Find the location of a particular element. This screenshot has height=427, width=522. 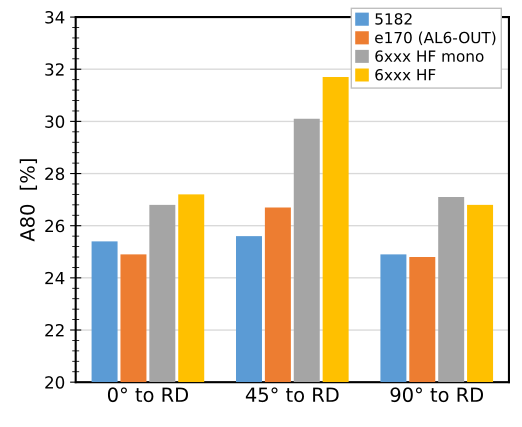

y-tick-label: 24 is located at coordinates (54, 278).